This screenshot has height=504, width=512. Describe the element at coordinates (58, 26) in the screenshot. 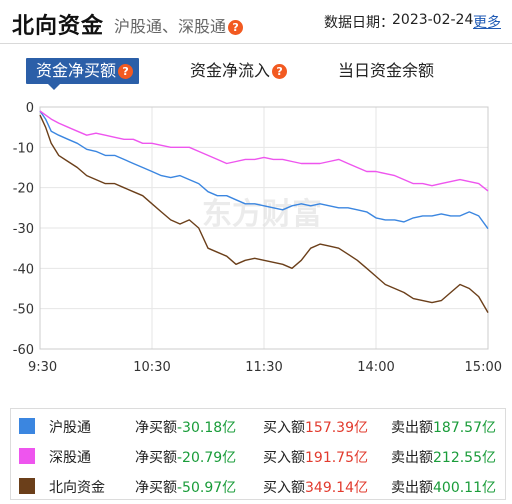

I see `page-title: 北向资金` at that location.